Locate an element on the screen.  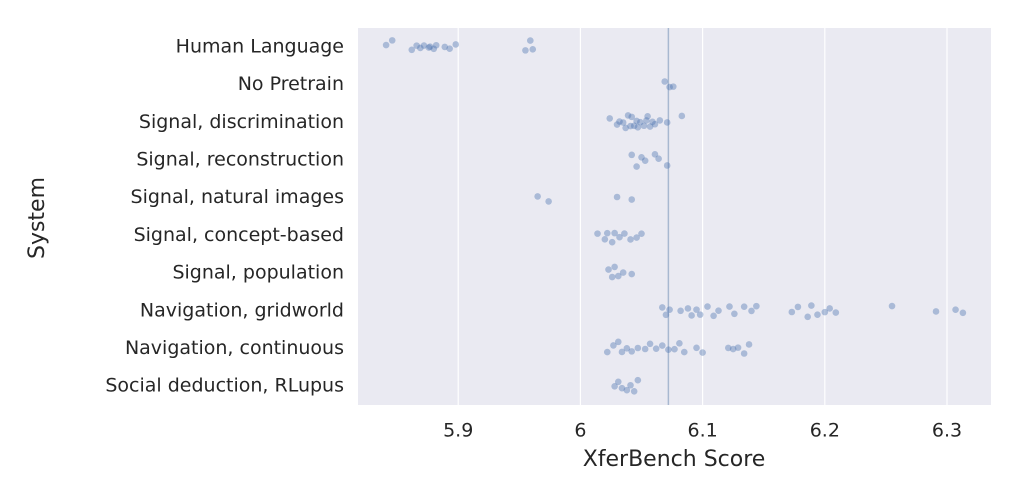
y-tick-label: Signal, population is located at coordinates (258, 273).